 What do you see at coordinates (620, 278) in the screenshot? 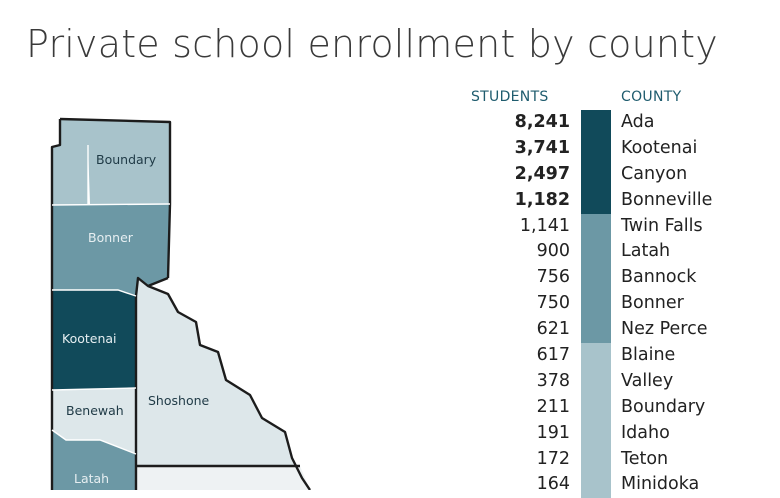
I see `table-row: 756 Bannock` at bounding box center [620, 278].